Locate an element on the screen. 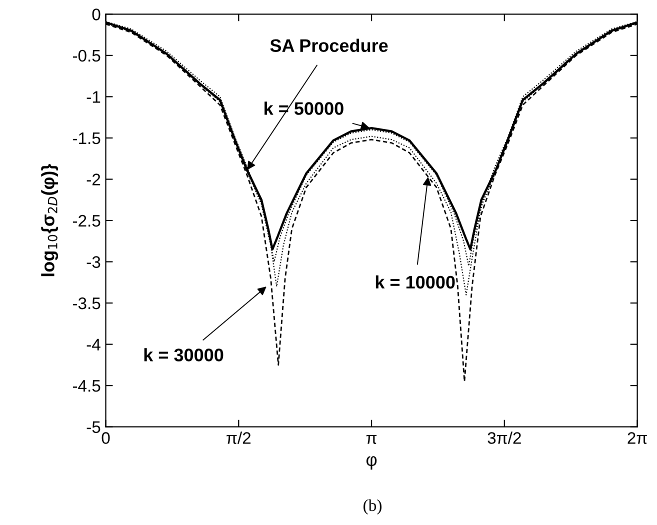 Image resolution: width=657 pixels, height=525 pixels. x-tick-label: π is located at coordinates (371, 439).